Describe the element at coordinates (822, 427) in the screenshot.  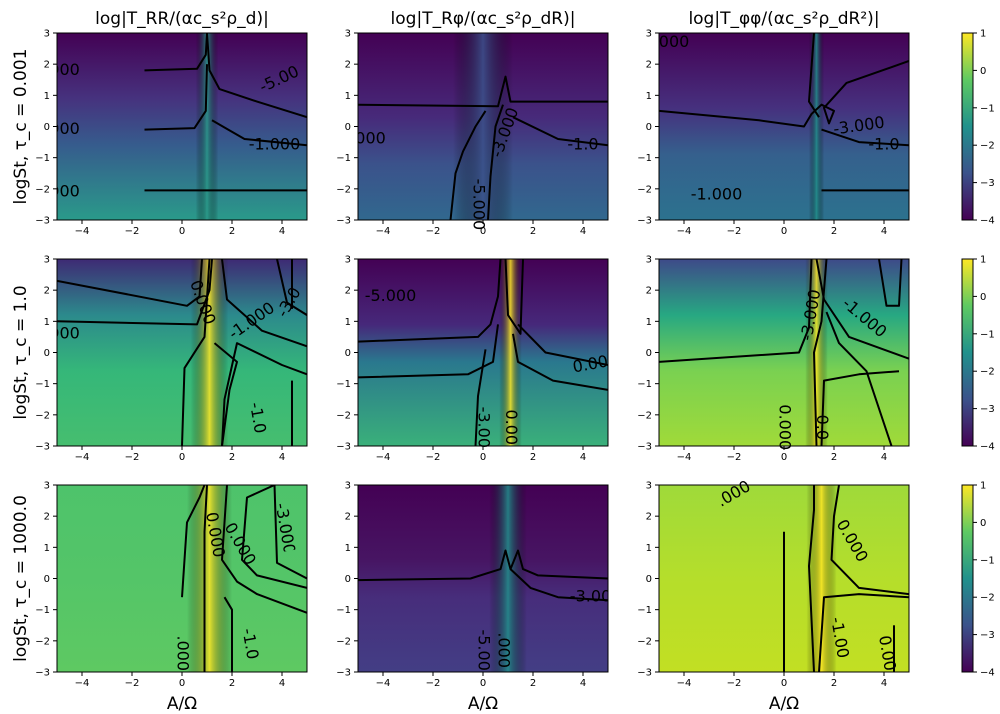
I see `contour-label: 0.0` at that location.